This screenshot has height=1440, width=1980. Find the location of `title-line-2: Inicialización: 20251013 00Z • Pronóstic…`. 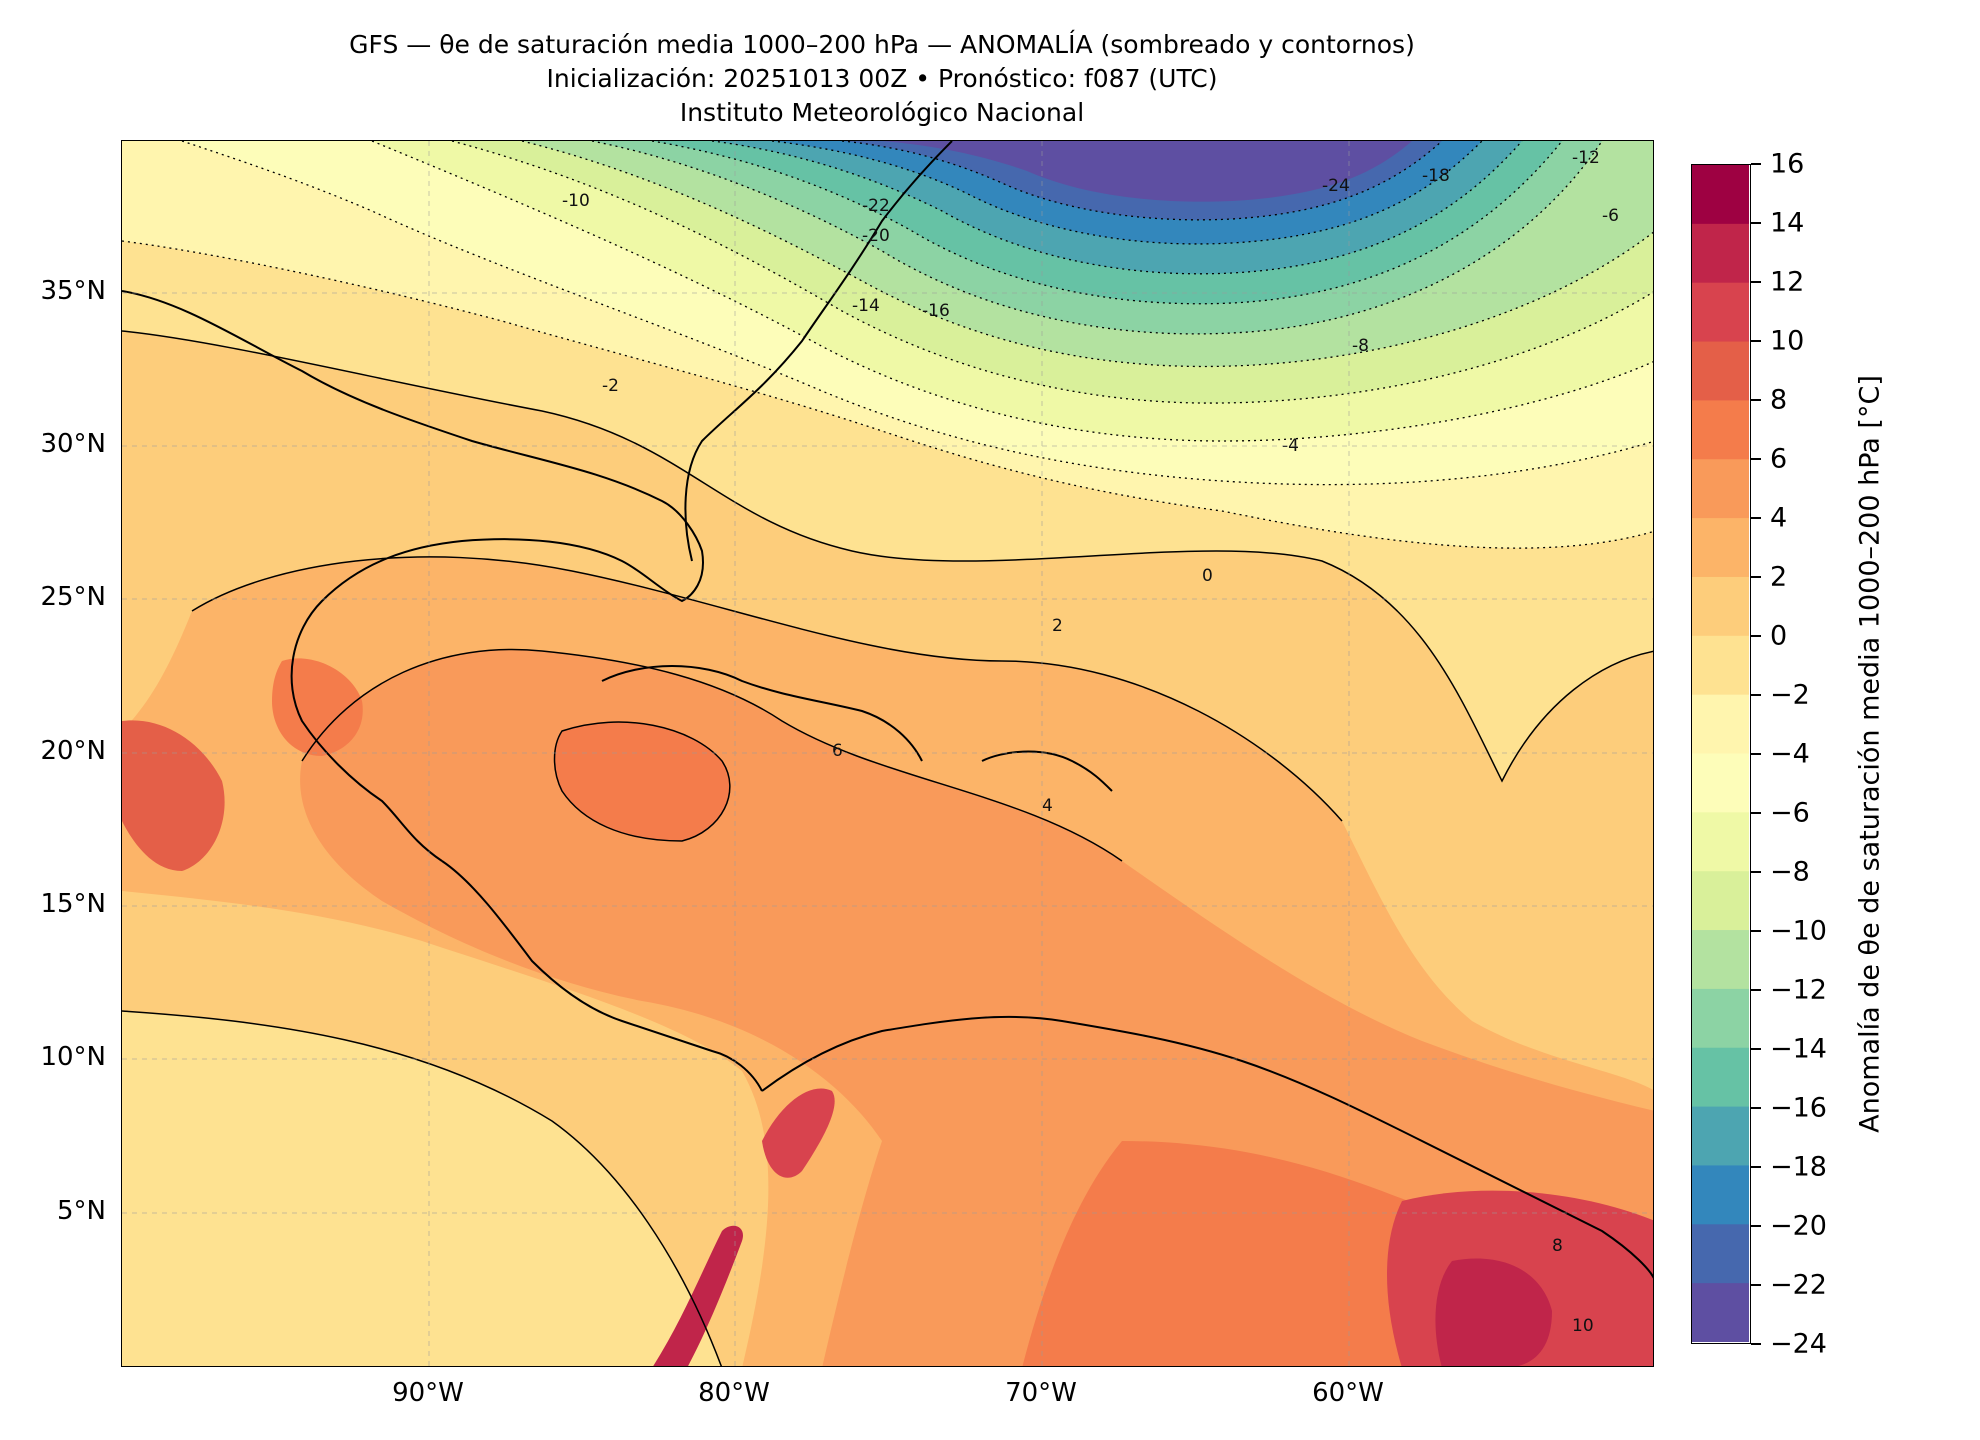

title-line-2: Inicialización: 20251013 00Z • Pronóstic… is located at coordinates (882, 78).